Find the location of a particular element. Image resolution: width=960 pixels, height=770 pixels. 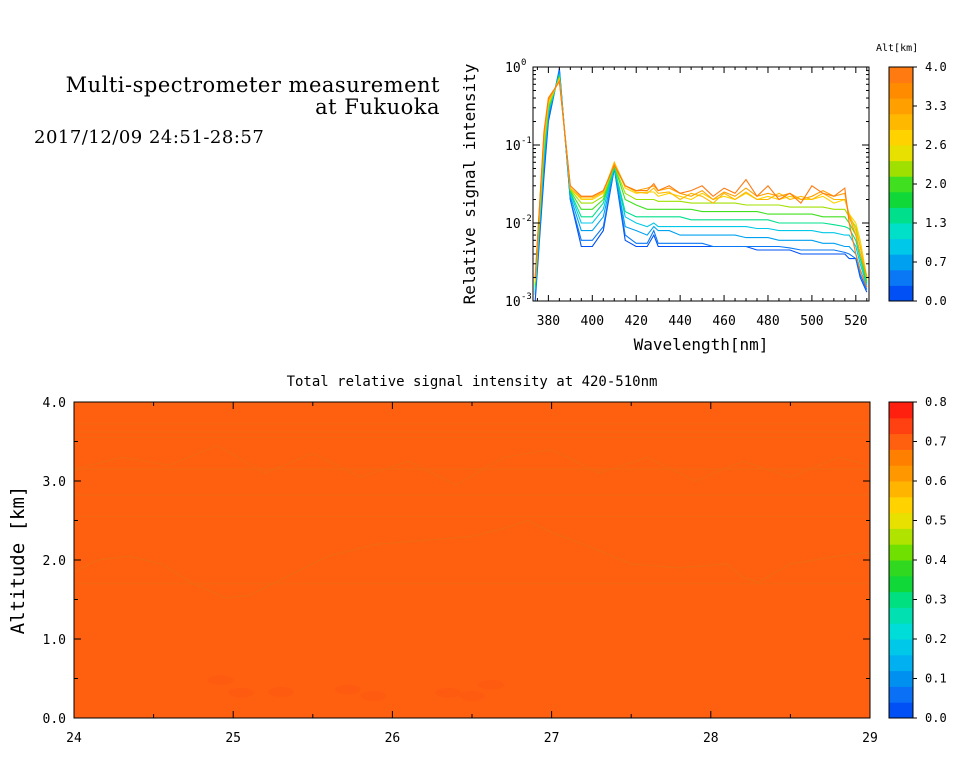

heatmap-contour-upper is located at coordinates (472, 465).